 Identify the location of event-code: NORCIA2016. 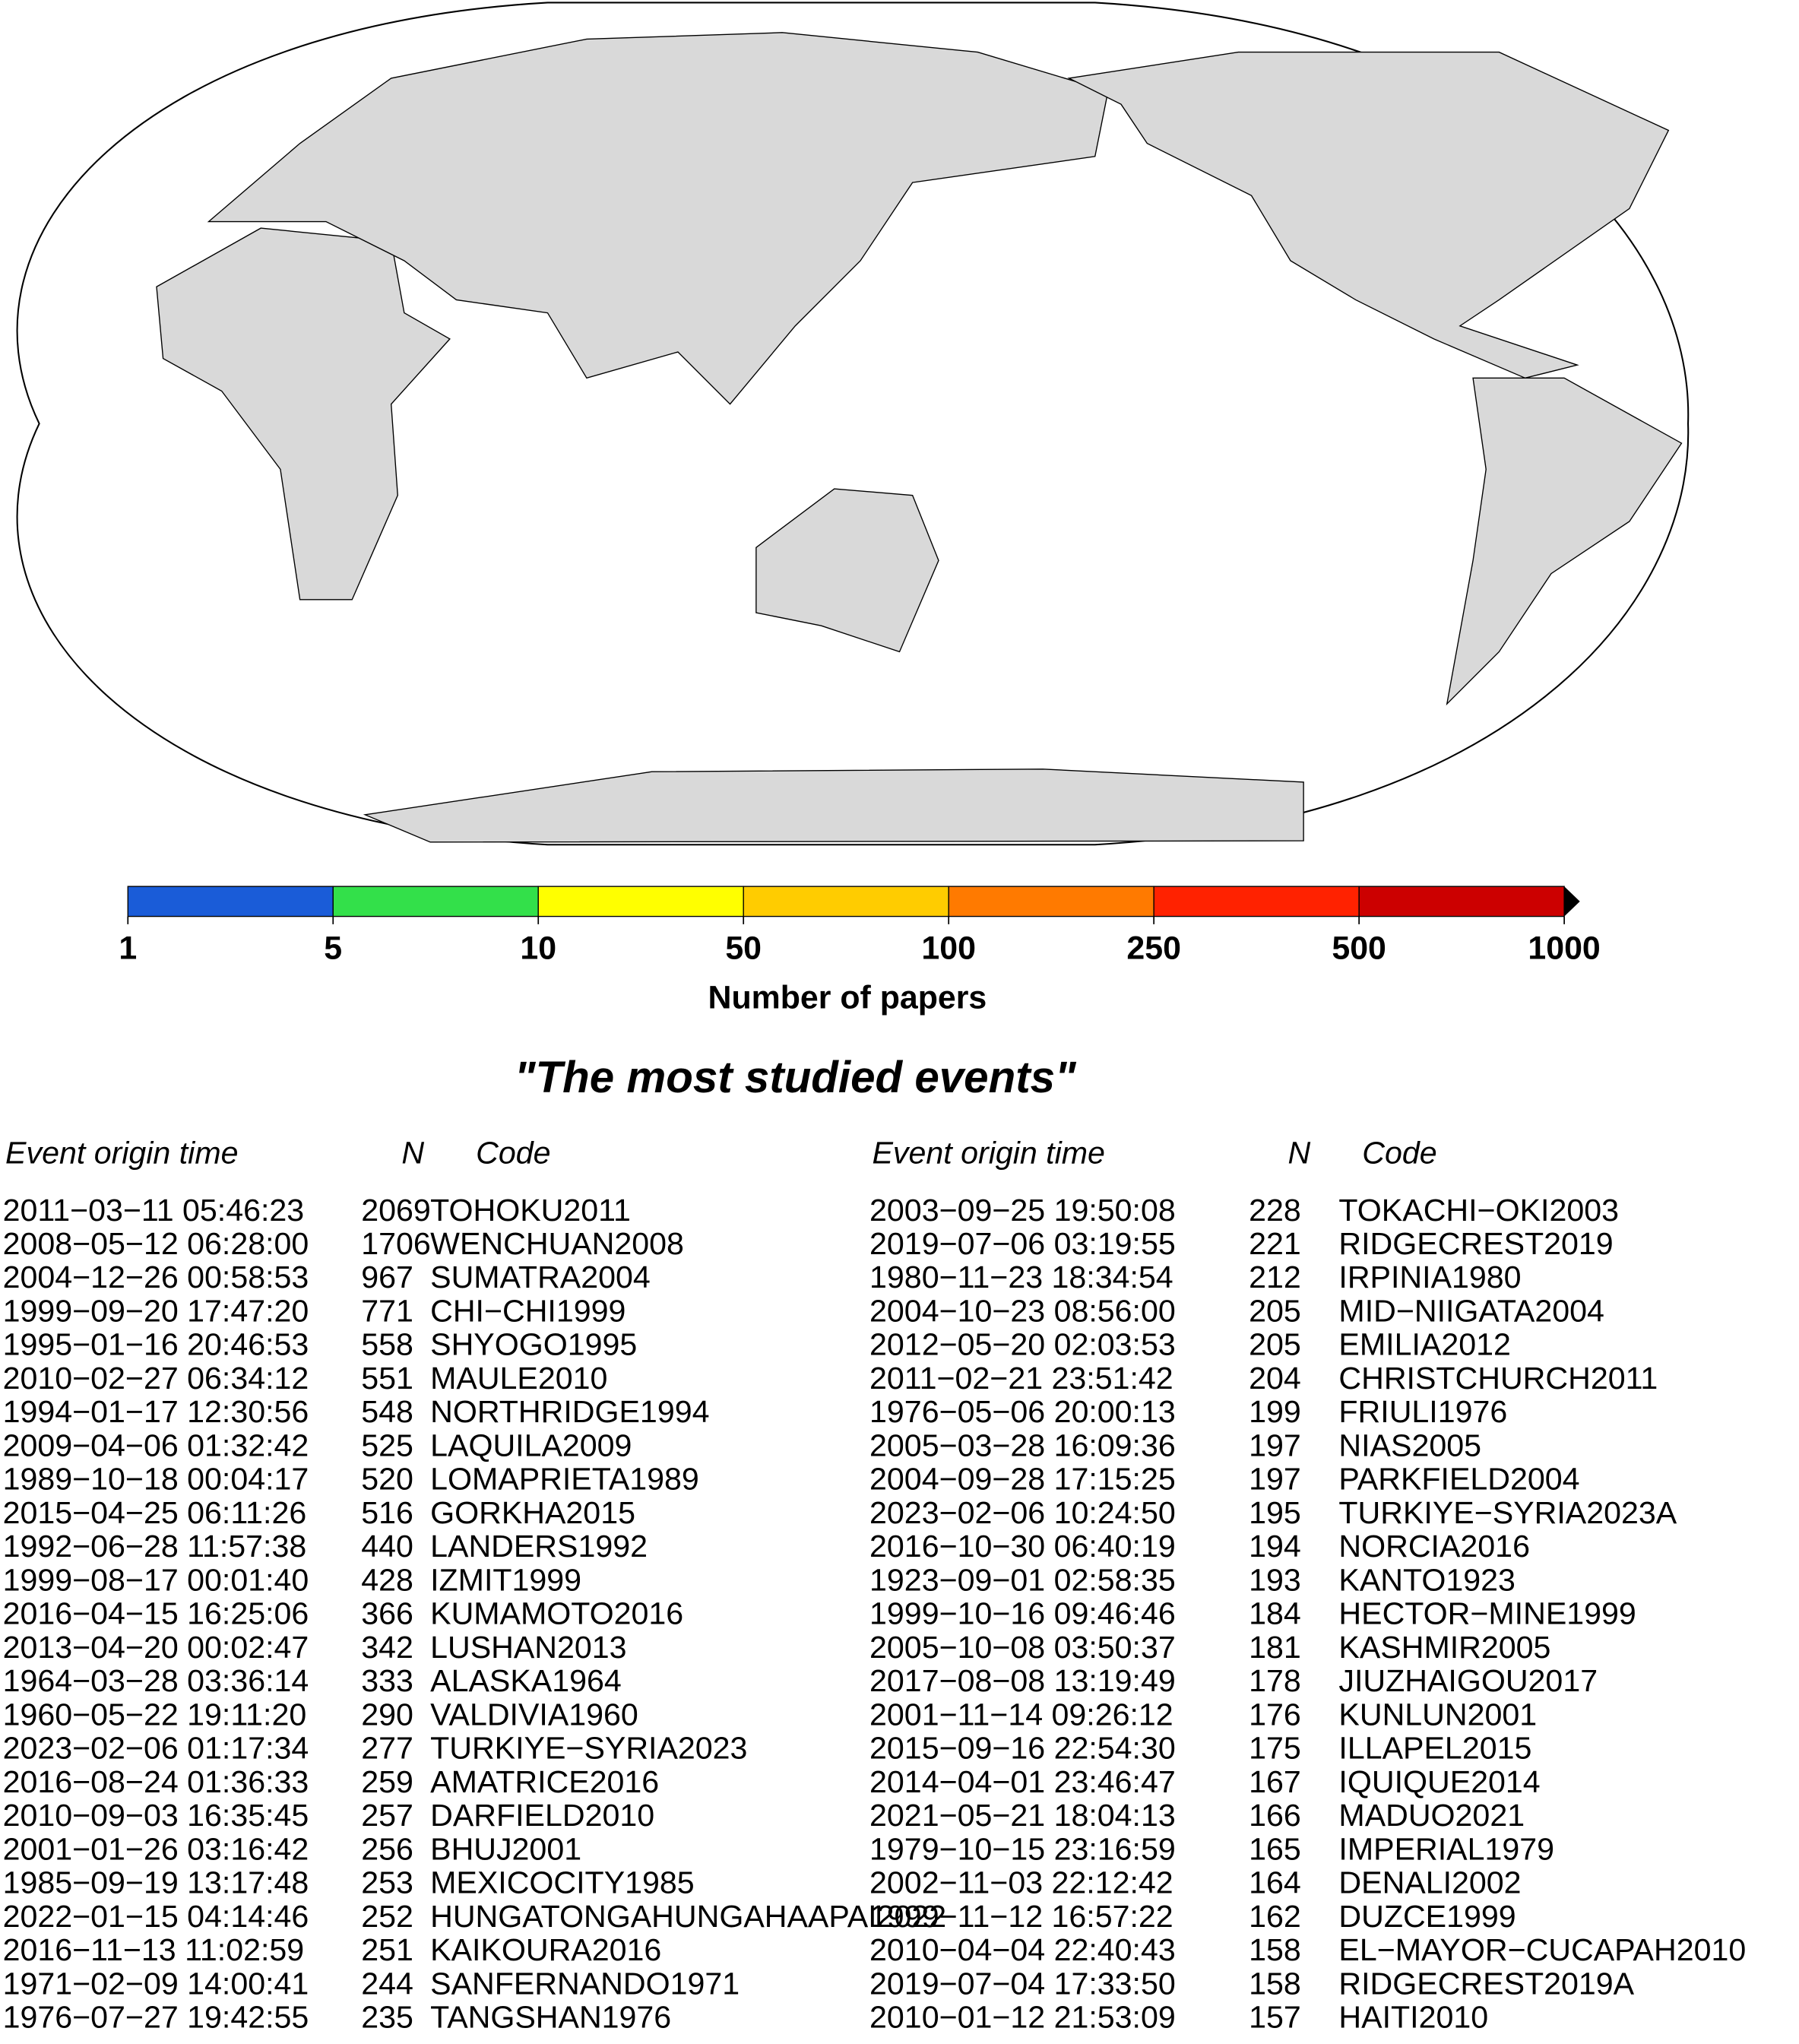
(1434, 1546).